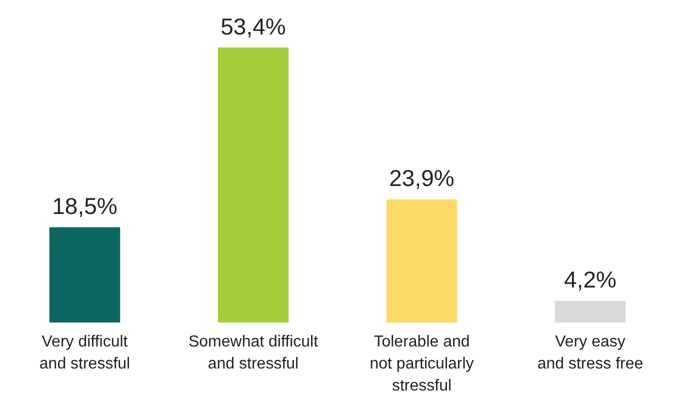 The width and height of the screenshot is (674, 408). What do you see at coordinates (421, 178) in the screenshot?
I see `data-label: 23,9%` at bounding box center [421, 178].